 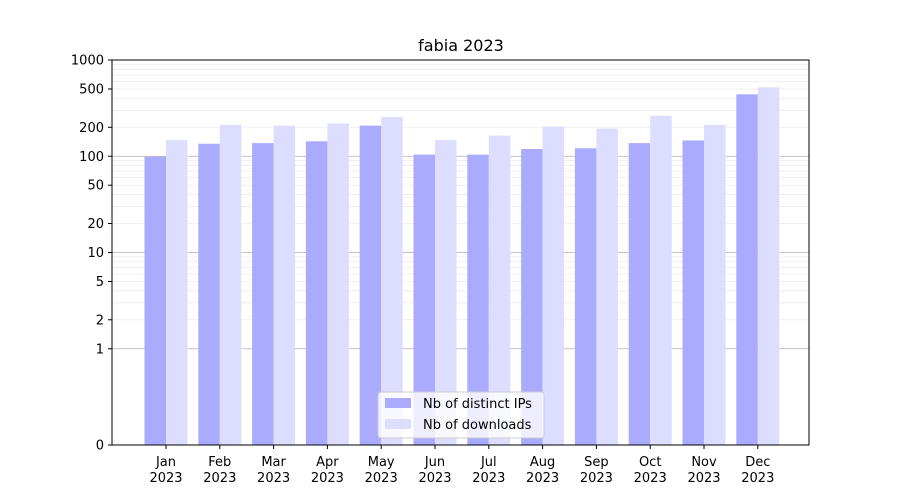 I want to click on legend-box, so click(x=461, y=415).